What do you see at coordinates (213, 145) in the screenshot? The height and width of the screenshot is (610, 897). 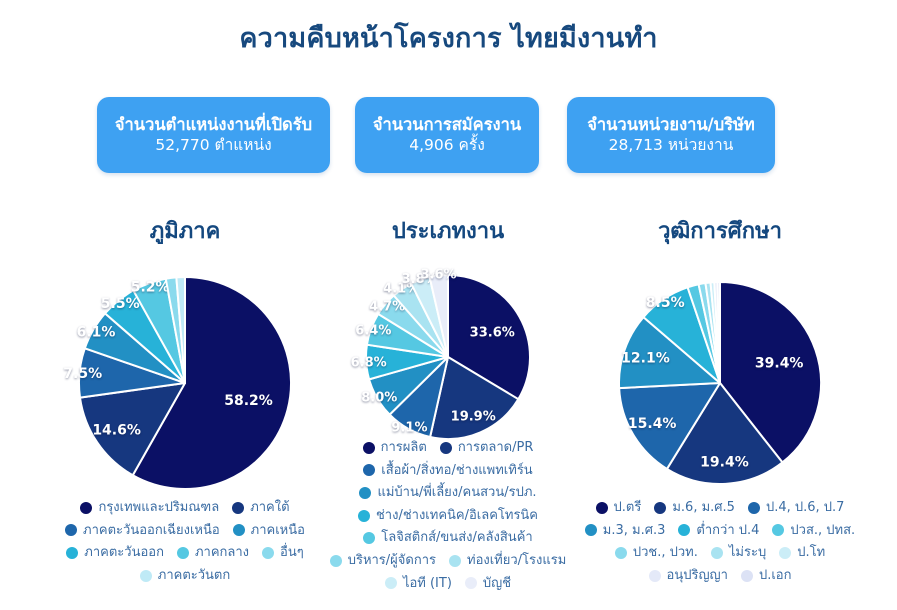 I see `stat-card-value: 52,770 ตำแหน่ง` at bounding box center [213, 145].